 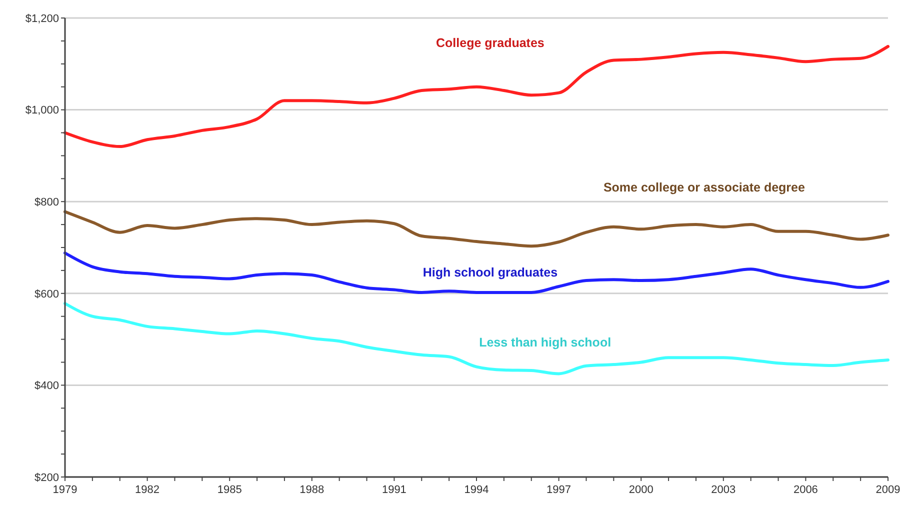 What do you see at coordinates (312, 490) in the screenshot?
I see `x-tick-label: 1988` at bounding box center [312, 490].